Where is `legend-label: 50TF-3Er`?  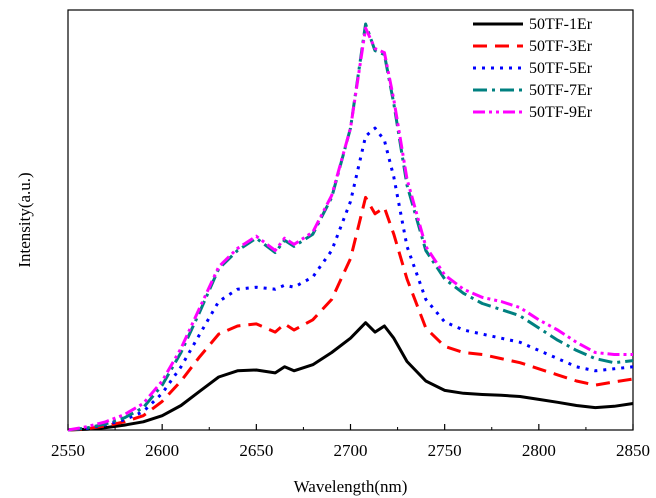
legend-label: 50TF-3Er is located at coordinates (561, 46).